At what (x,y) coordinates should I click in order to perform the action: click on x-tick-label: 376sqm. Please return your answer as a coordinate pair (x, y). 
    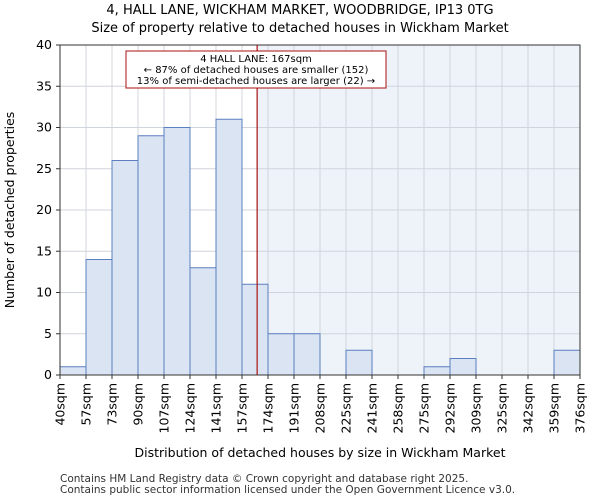
    Looking at the image, I should click on (580, 408).